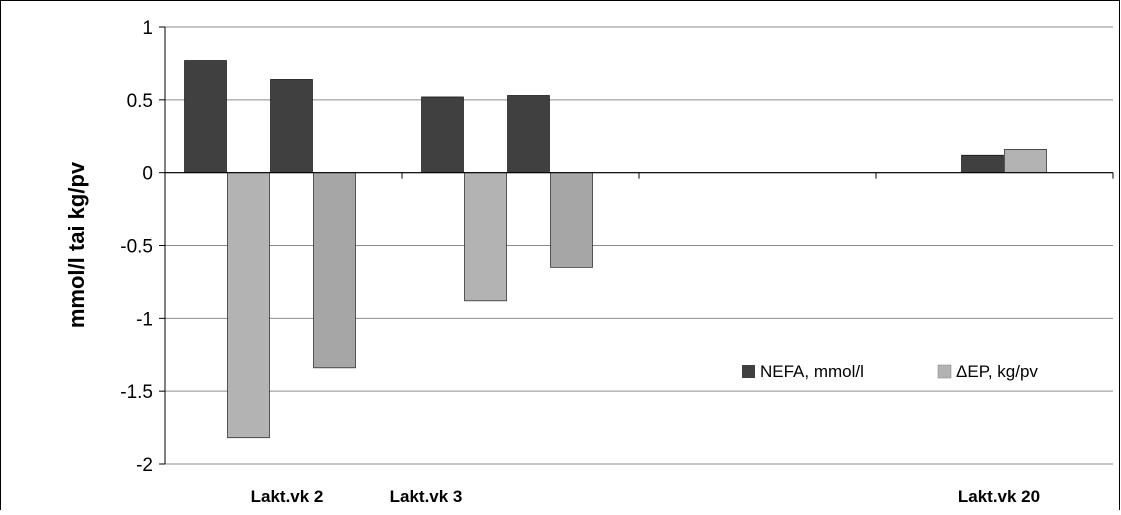 The height and width of the screenshot is (515, 1121). I want to click on legend-label-nefa: NEFA, mmol/l, so click(812, 371).